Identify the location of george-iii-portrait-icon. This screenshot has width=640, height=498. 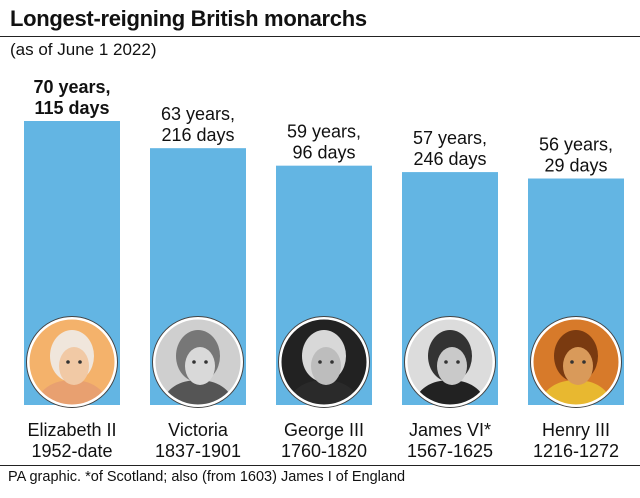
(324, 362).